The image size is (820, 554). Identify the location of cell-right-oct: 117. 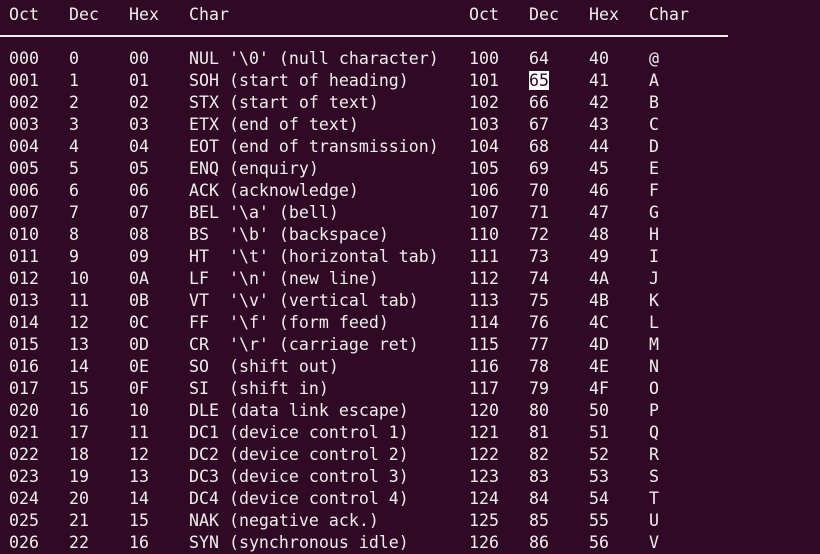
(484, 388).